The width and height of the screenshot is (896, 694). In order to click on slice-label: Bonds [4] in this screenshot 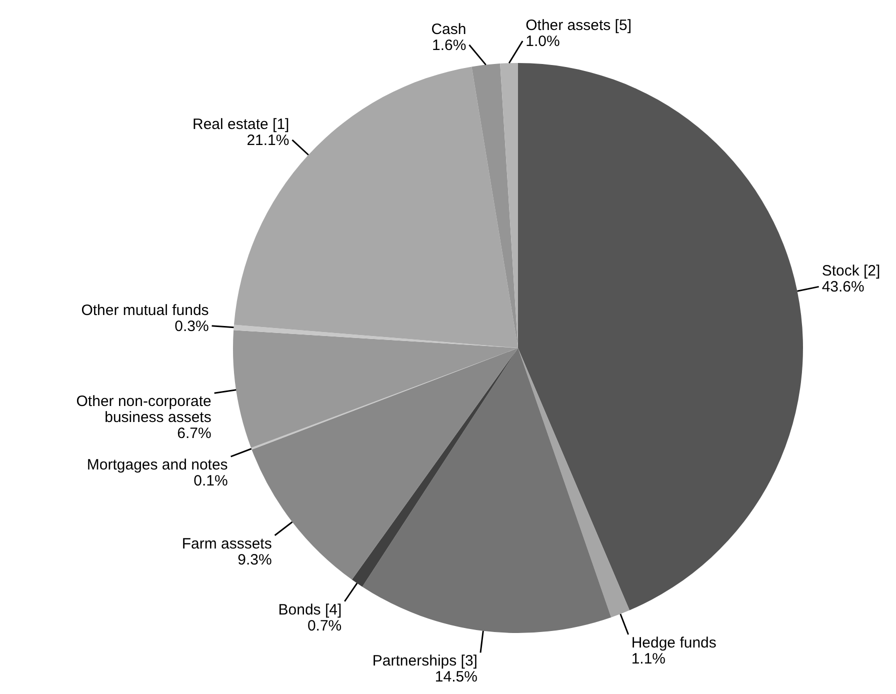, I will do `click(310, 609)`.